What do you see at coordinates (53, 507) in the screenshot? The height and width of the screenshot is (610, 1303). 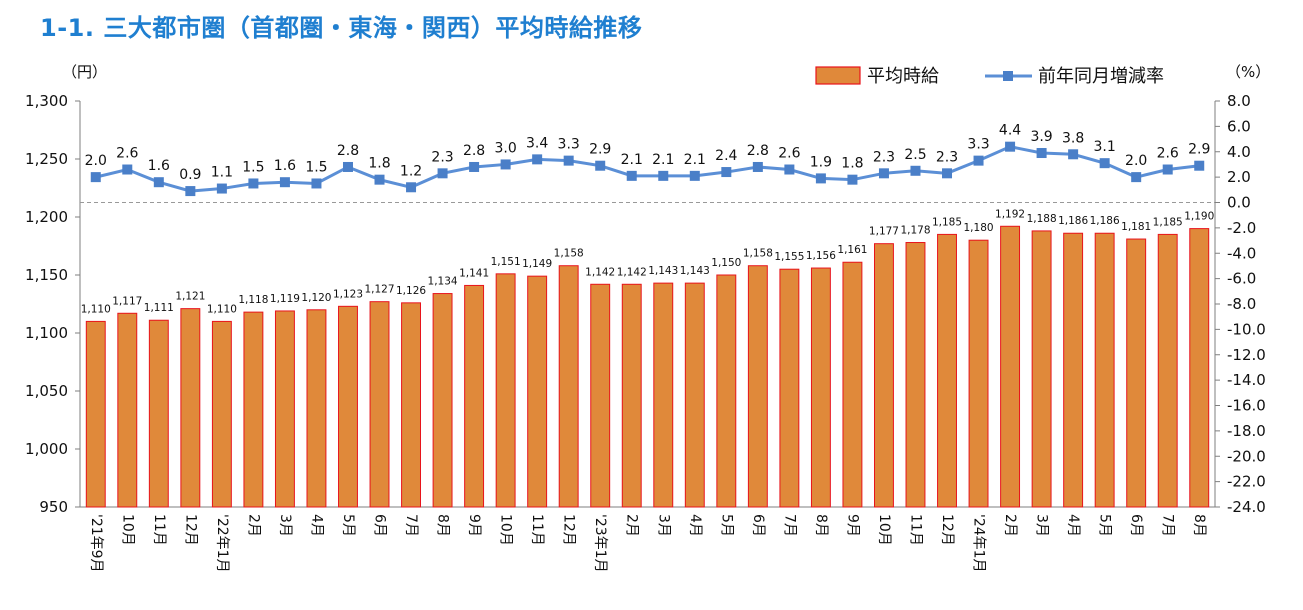 I see `y-left-tick-label: 950` at bounding box center [53, 507].